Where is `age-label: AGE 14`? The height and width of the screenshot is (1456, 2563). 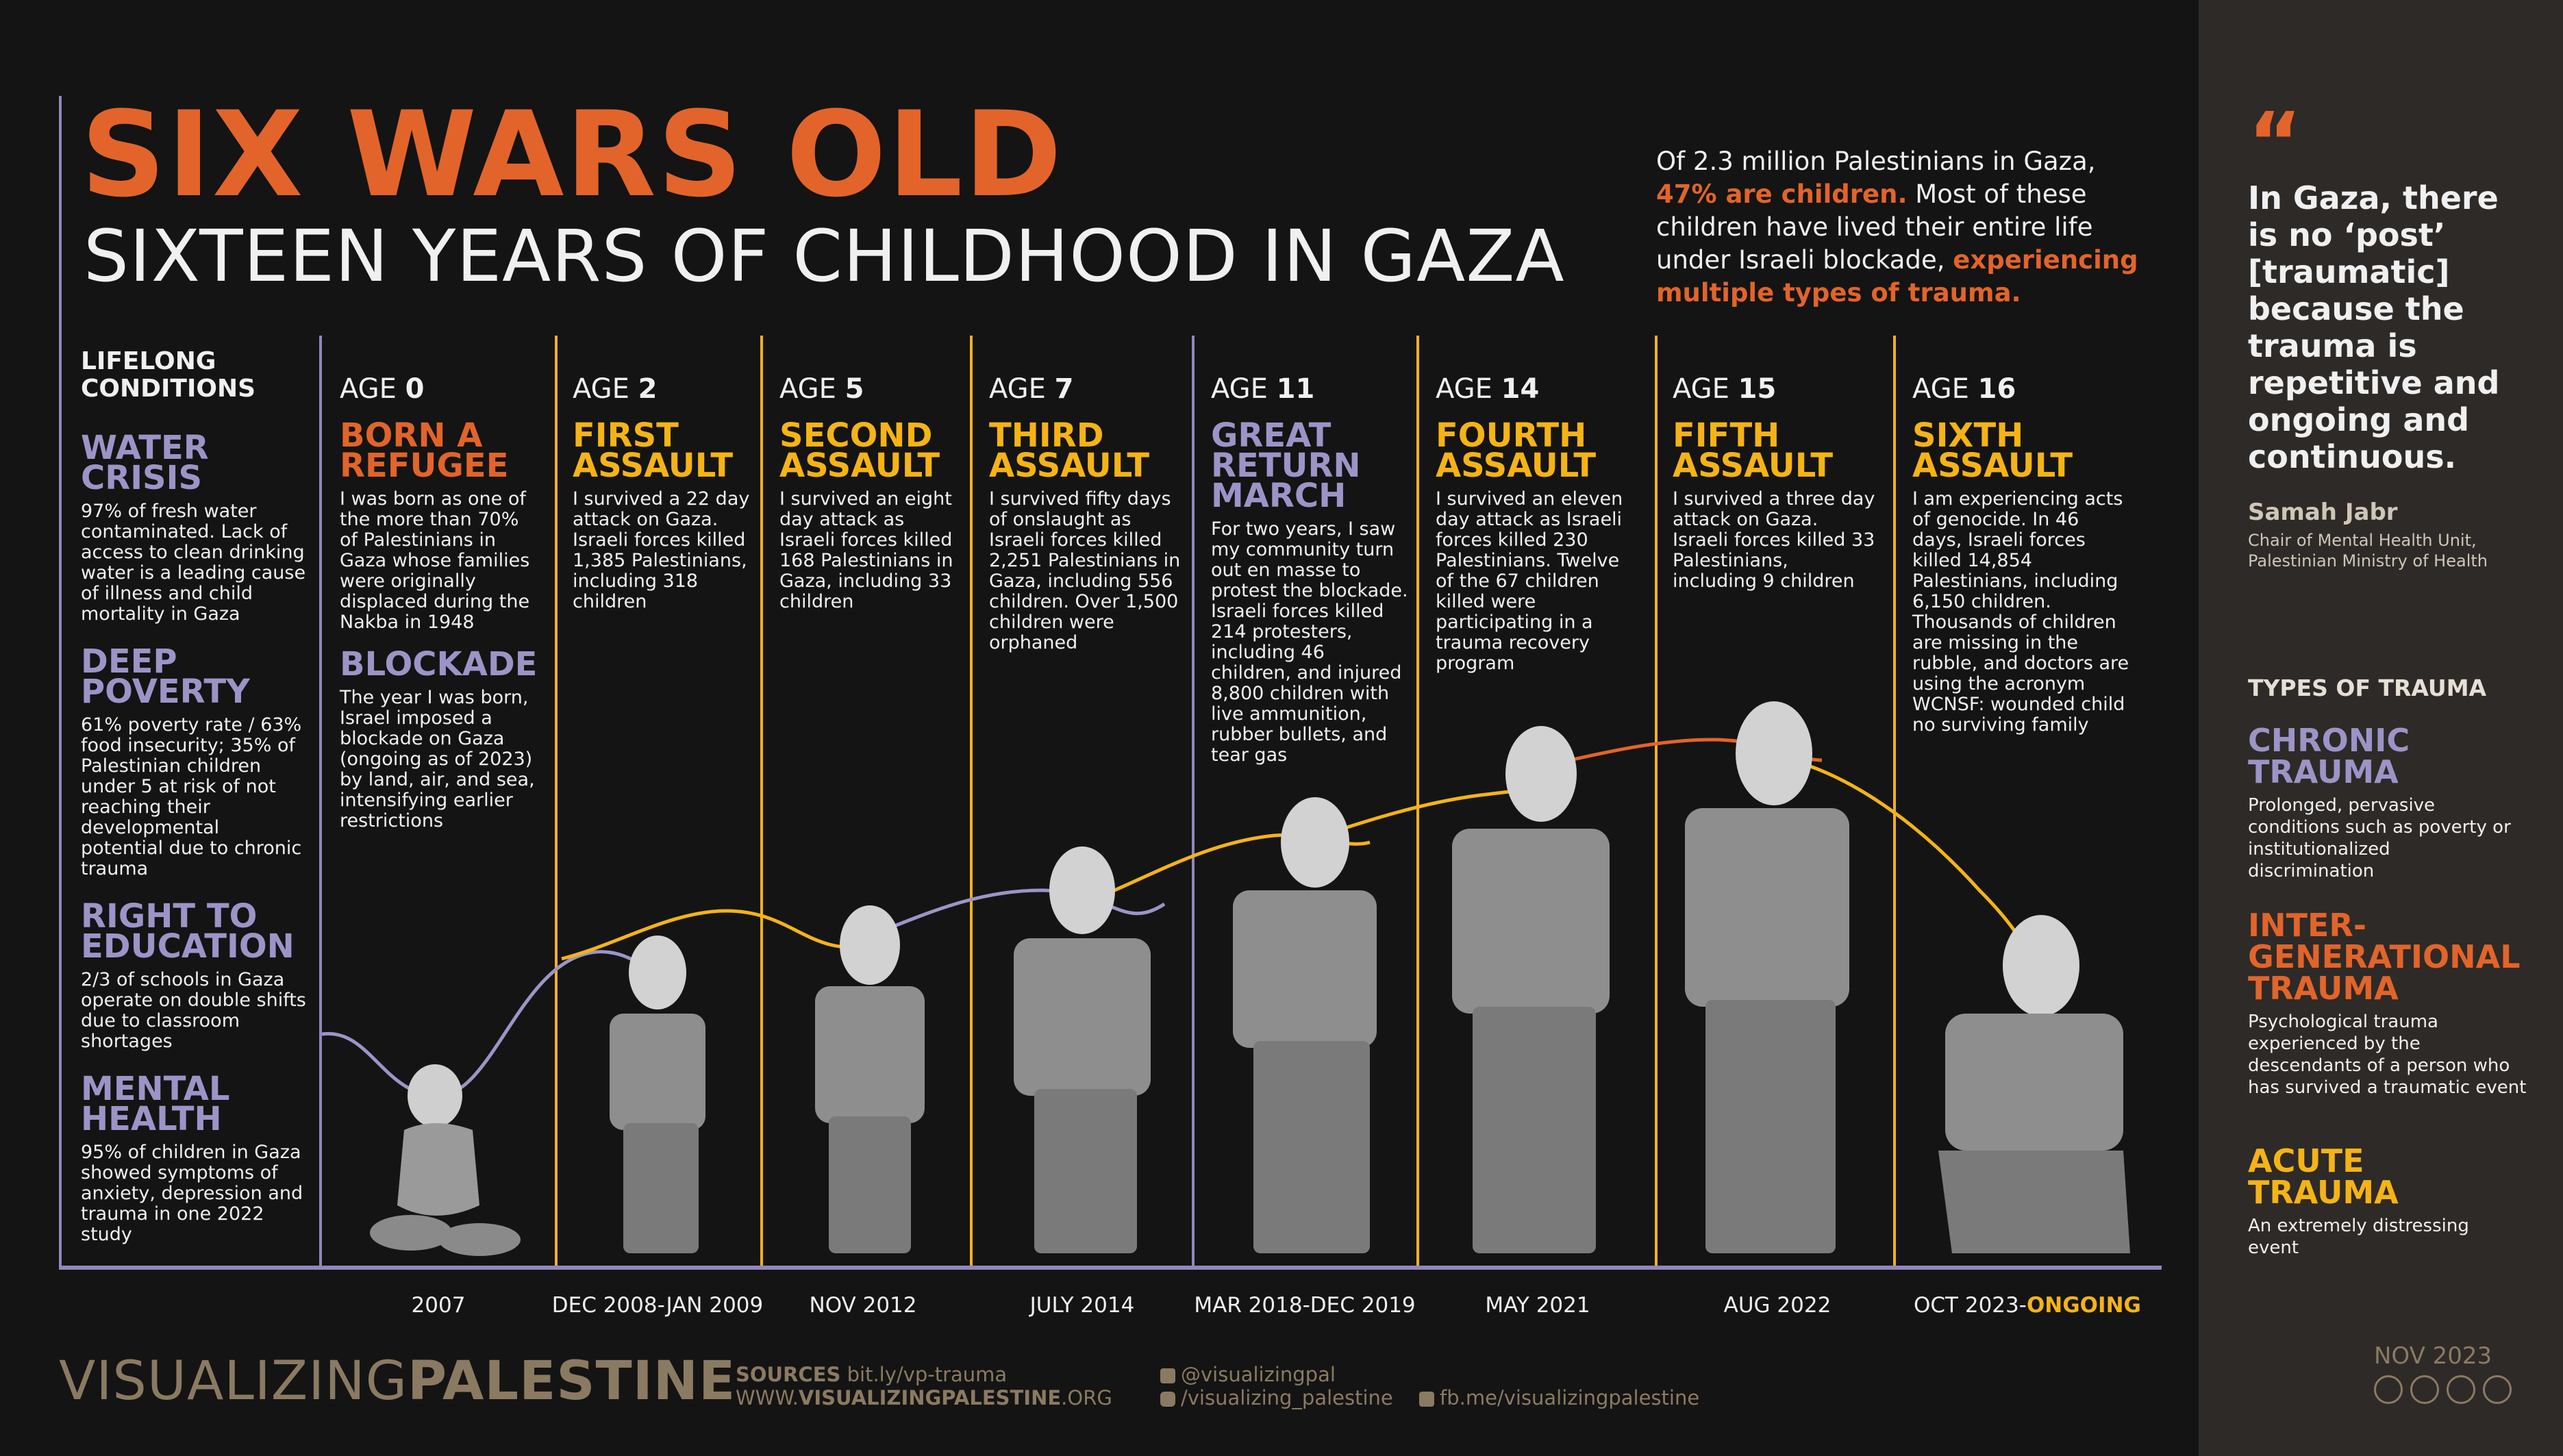
age-label: AGE 14 is located at coordinates (1539, 389).